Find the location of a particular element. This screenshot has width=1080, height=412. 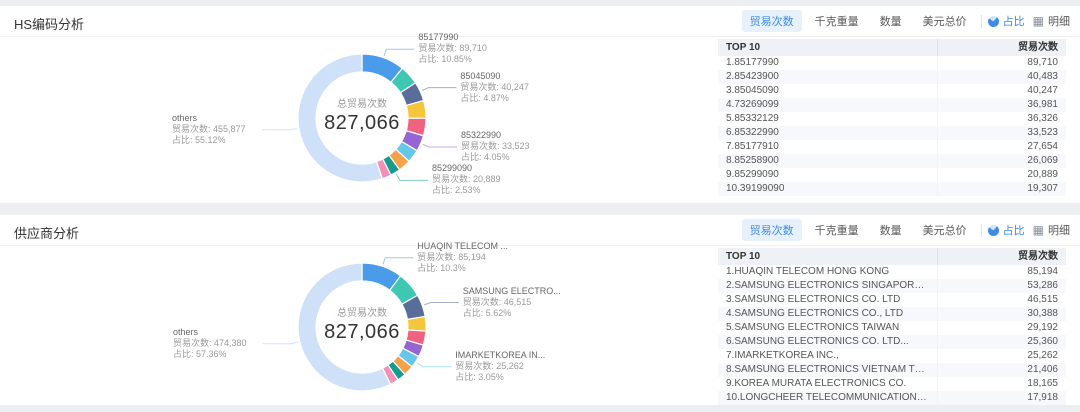

callout-value: 474,380 is located at coordinates (230, 342).